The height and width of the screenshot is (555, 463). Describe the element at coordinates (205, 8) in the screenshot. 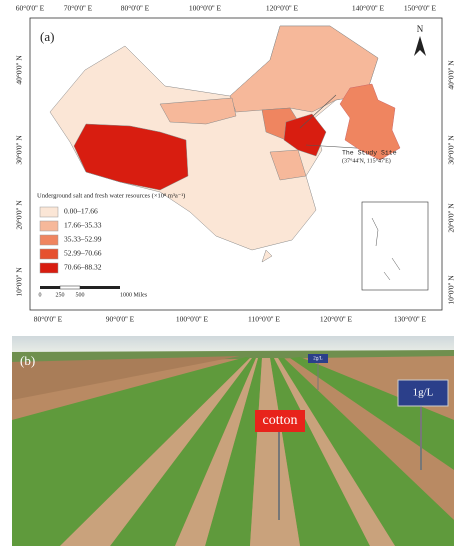

I see `top-axis-label: 100°0'0'' E` at that location.